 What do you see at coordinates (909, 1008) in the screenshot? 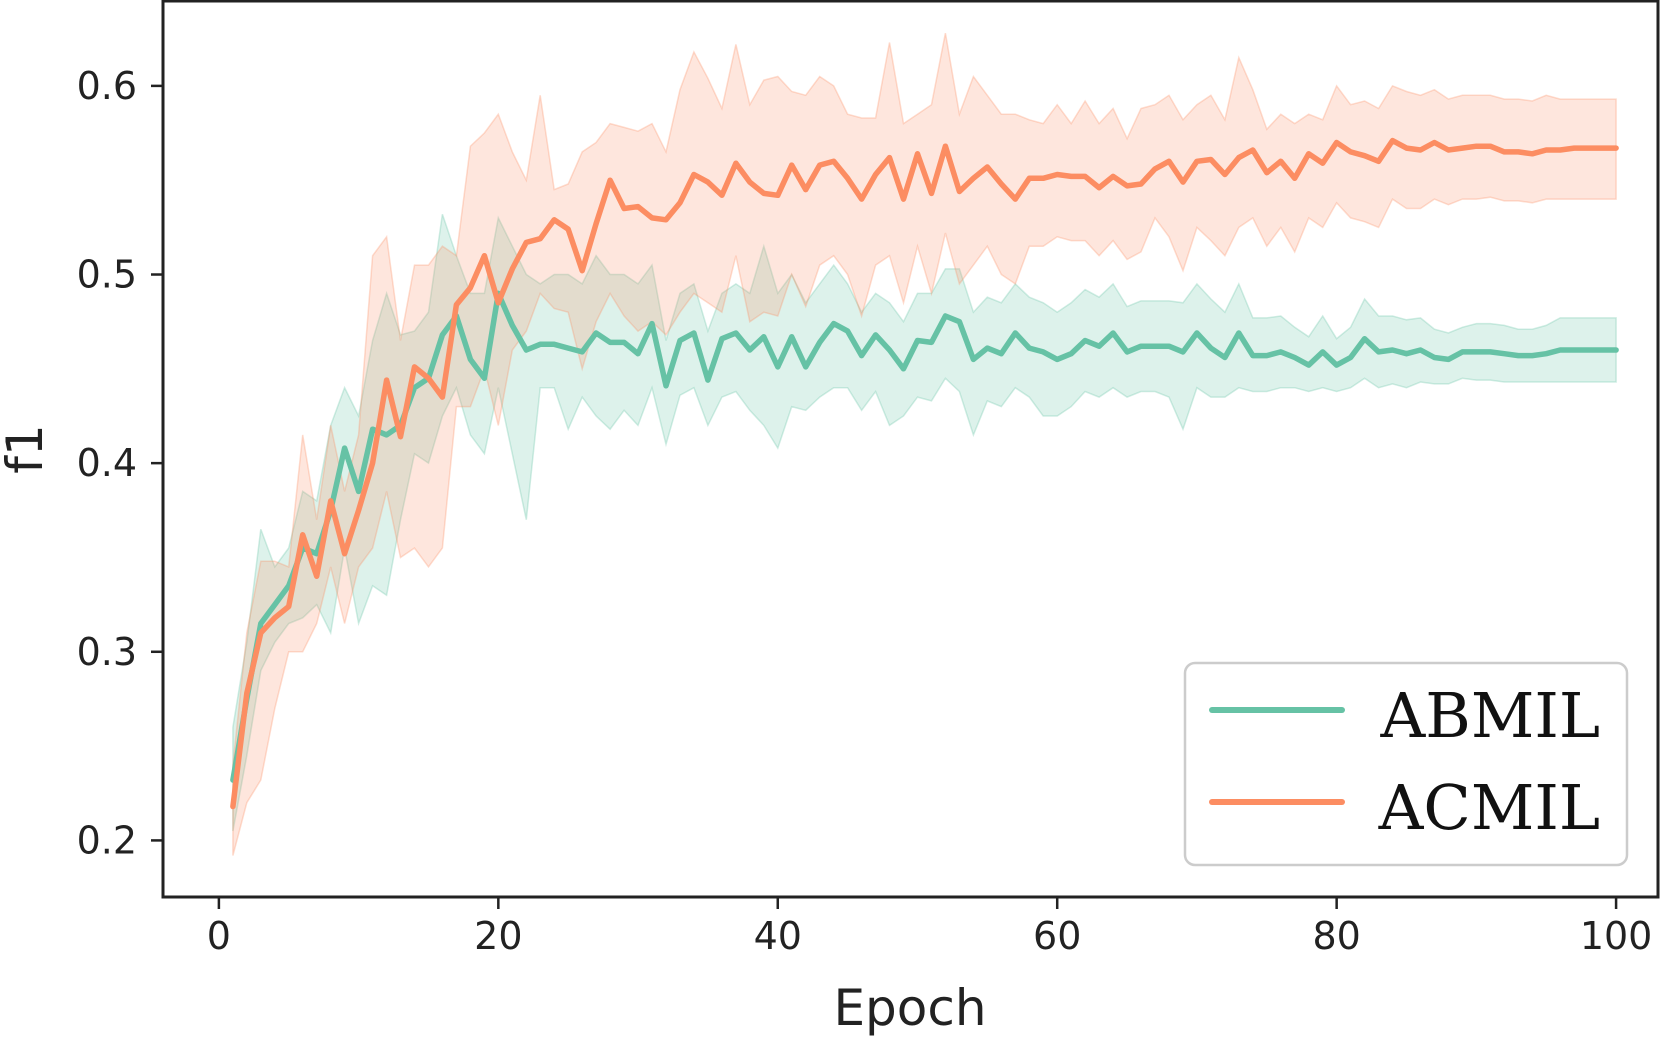
I see `x-axis-title: Epoch` at bounding box center [909, 1008].